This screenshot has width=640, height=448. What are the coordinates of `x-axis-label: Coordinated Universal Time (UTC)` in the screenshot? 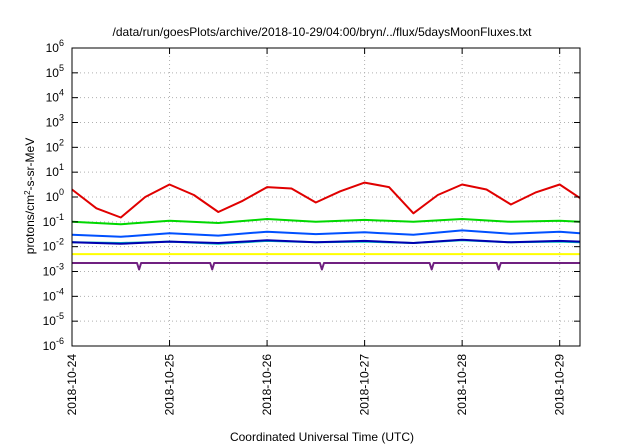 It's located at (322, 437).